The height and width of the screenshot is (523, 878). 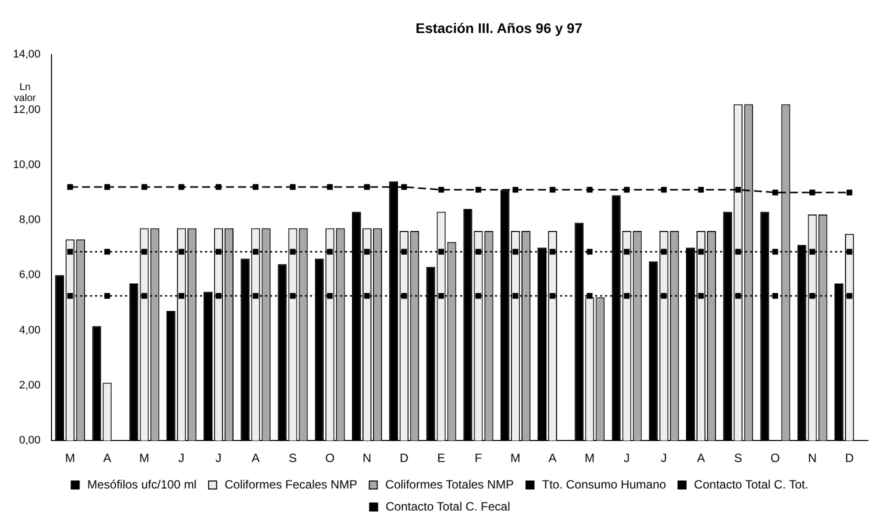 I want to click on y-tick-label: 10,00, so click(x=26, y=164).